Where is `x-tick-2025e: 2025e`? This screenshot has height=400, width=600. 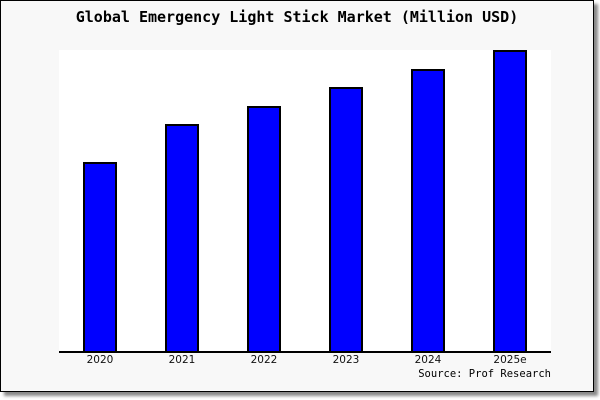 x-tick-2025e: 2025e is located at coordinates (510, 360).